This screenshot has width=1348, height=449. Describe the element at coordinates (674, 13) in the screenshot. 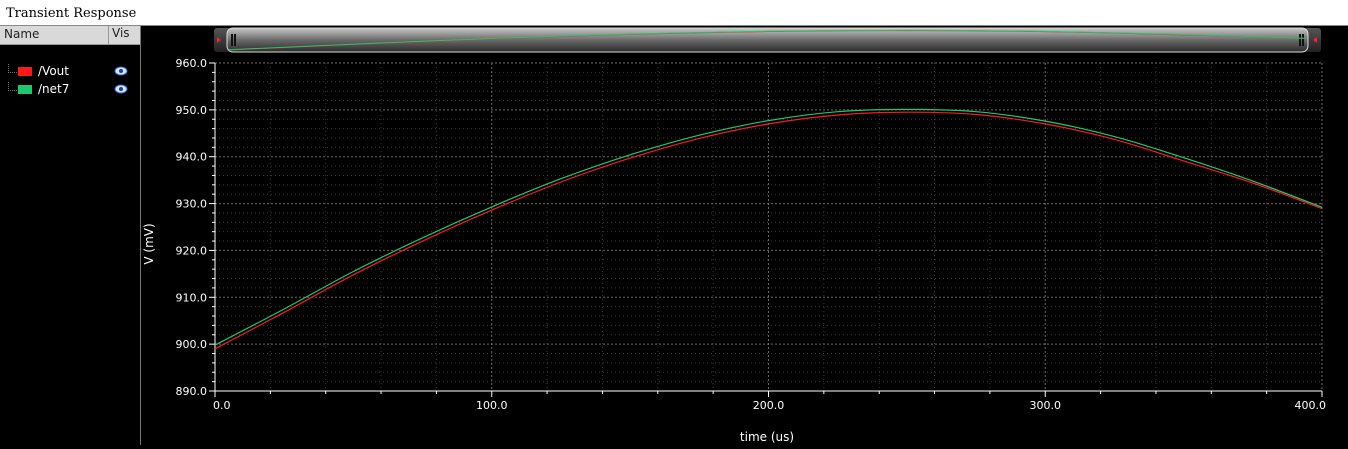

I see `window-titlebar: Transient Response` at that location.